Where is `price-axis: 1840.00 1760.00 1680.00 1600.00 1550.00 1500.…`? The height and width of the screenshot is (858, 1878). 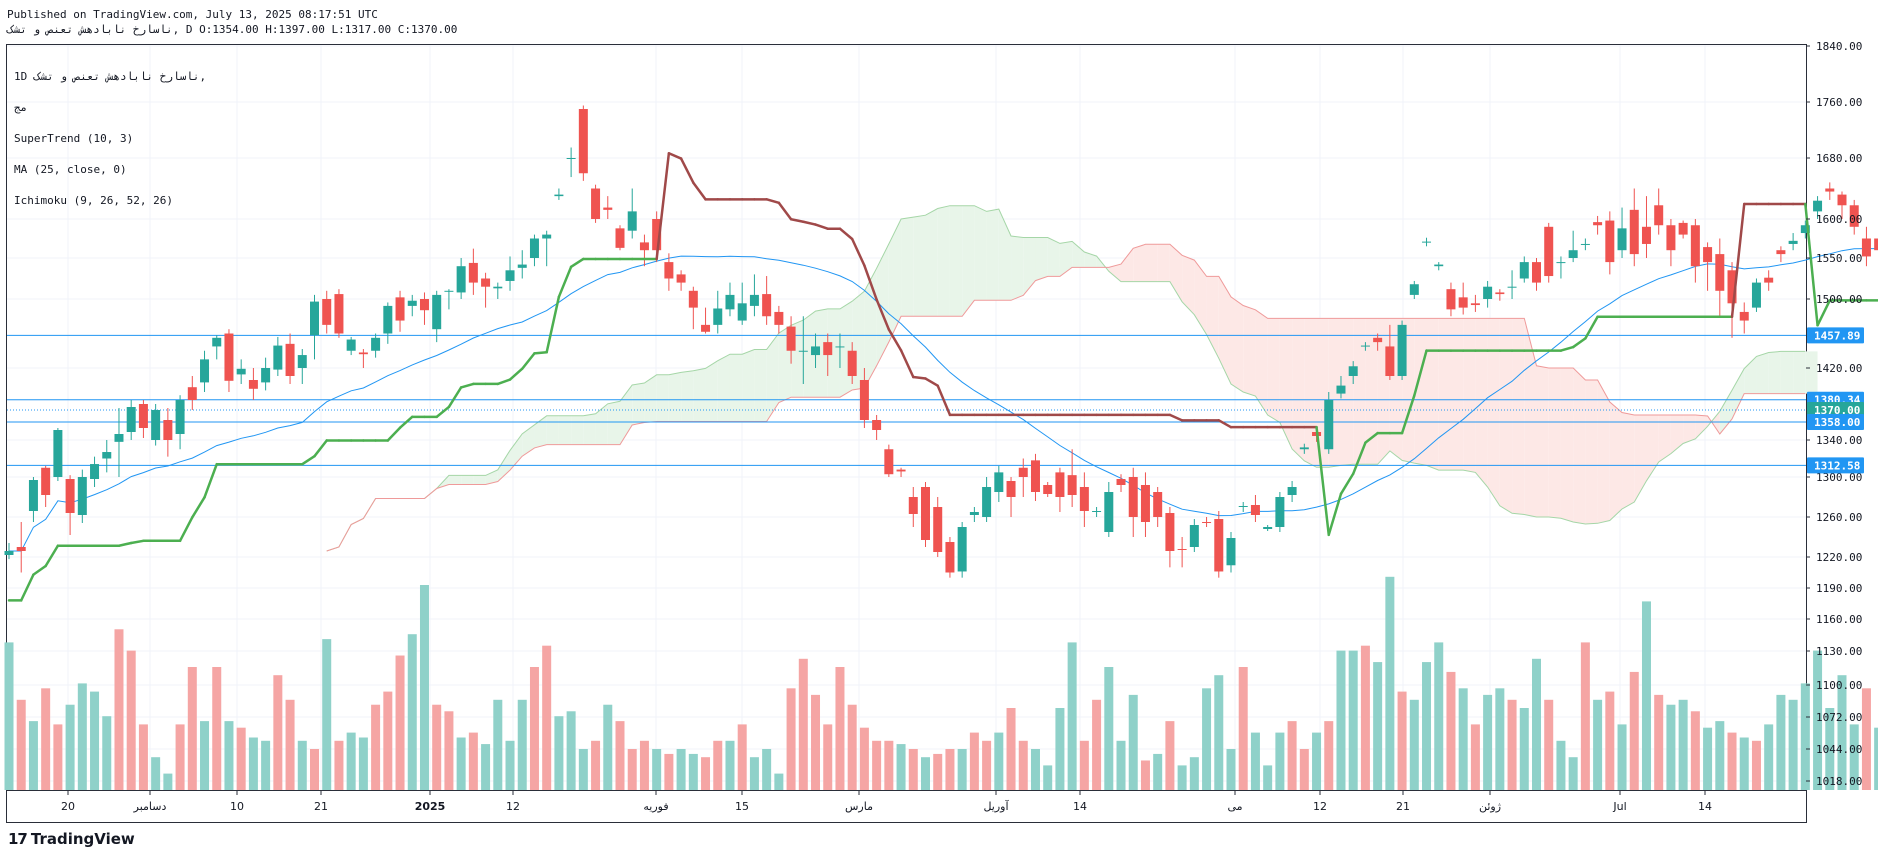
price-axis: 1840.00 1760.00 1680.00 1600.00 1550.00 1500.… is located at coordinates (1834, 414).